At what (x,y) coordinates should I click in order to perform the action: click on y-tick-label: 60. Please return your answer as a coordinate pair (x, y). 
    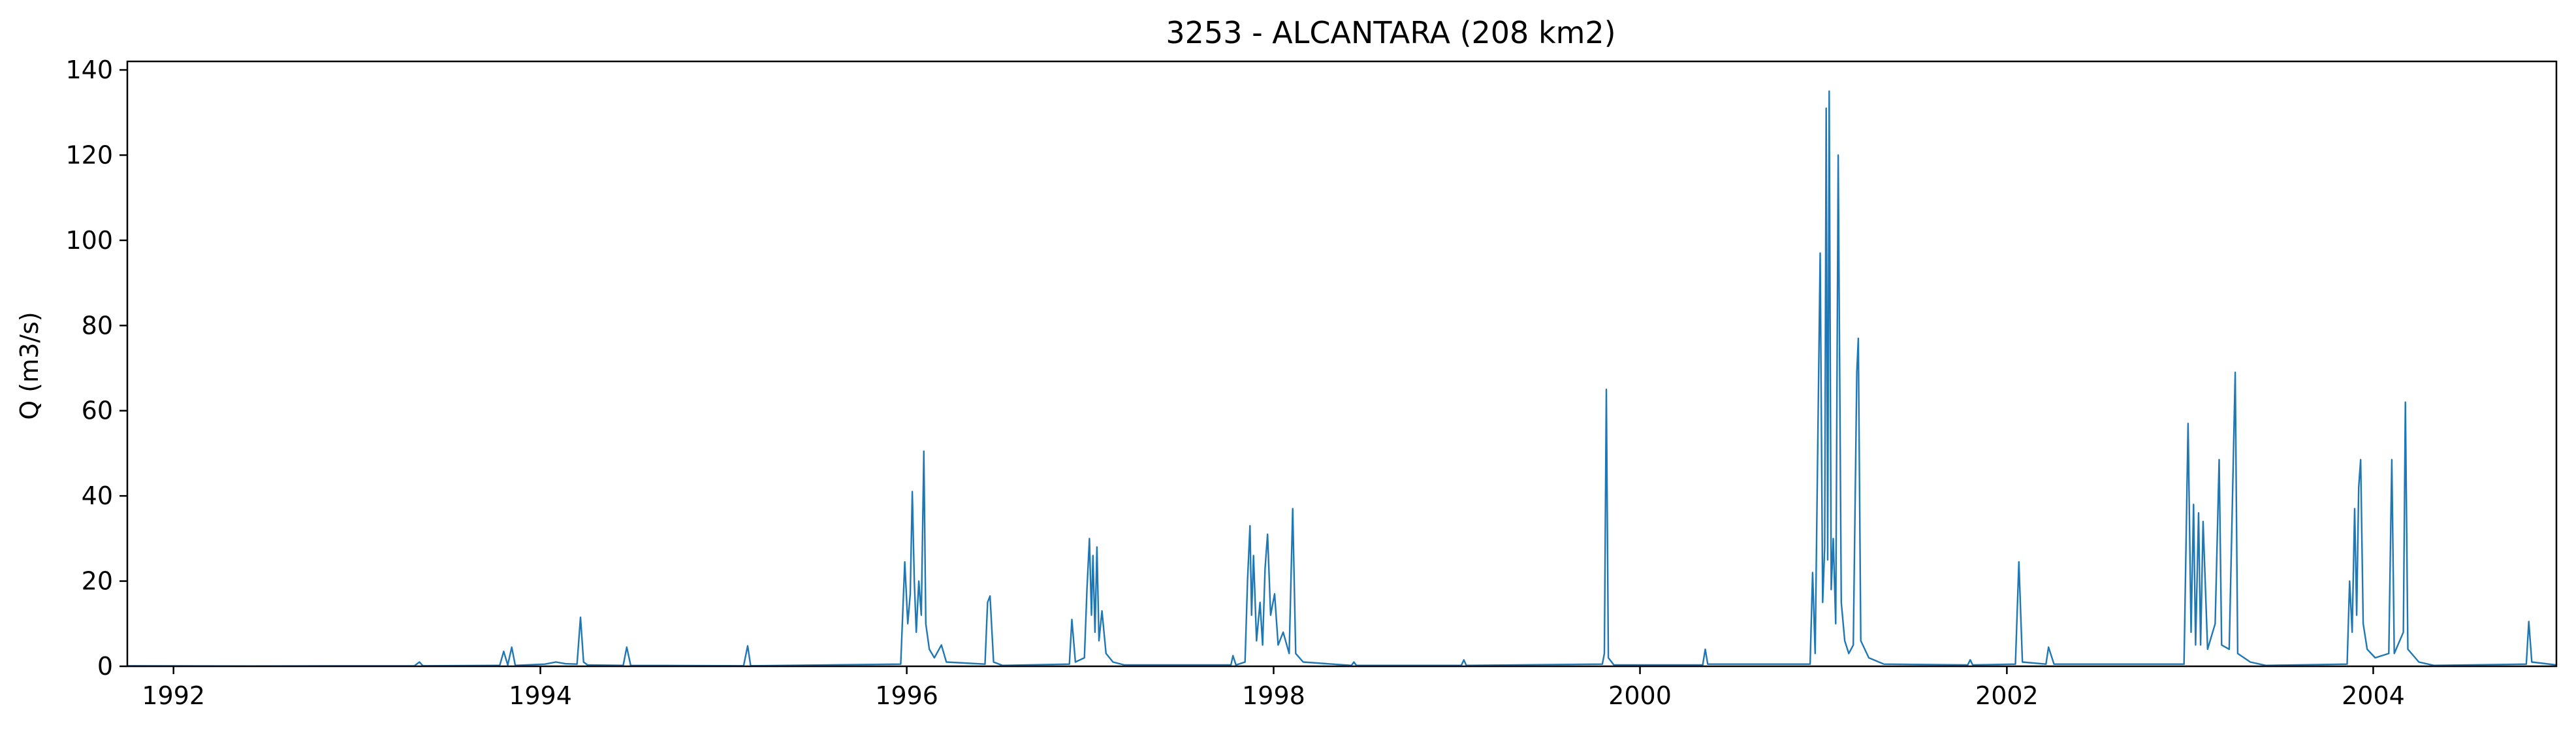
    Looking at the image, I should click on (98, 411).